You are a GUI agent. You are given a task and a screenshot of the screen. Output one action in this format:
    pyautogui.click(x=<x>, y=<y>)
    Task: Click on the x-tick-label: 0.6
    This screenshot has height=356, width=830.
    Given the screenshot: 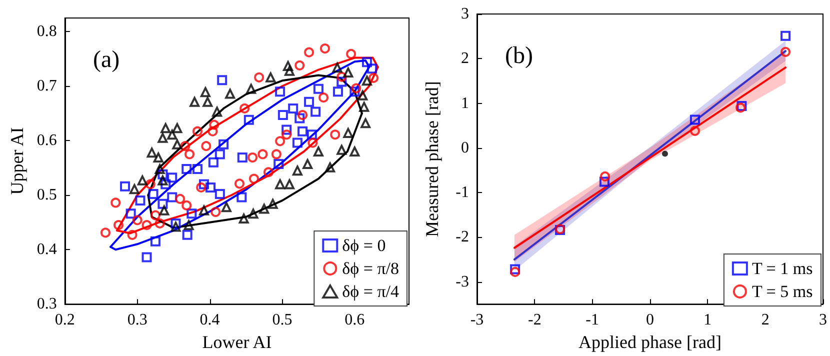 What is the action you would take?
    pyautogui.click(x=354, y=320)
    